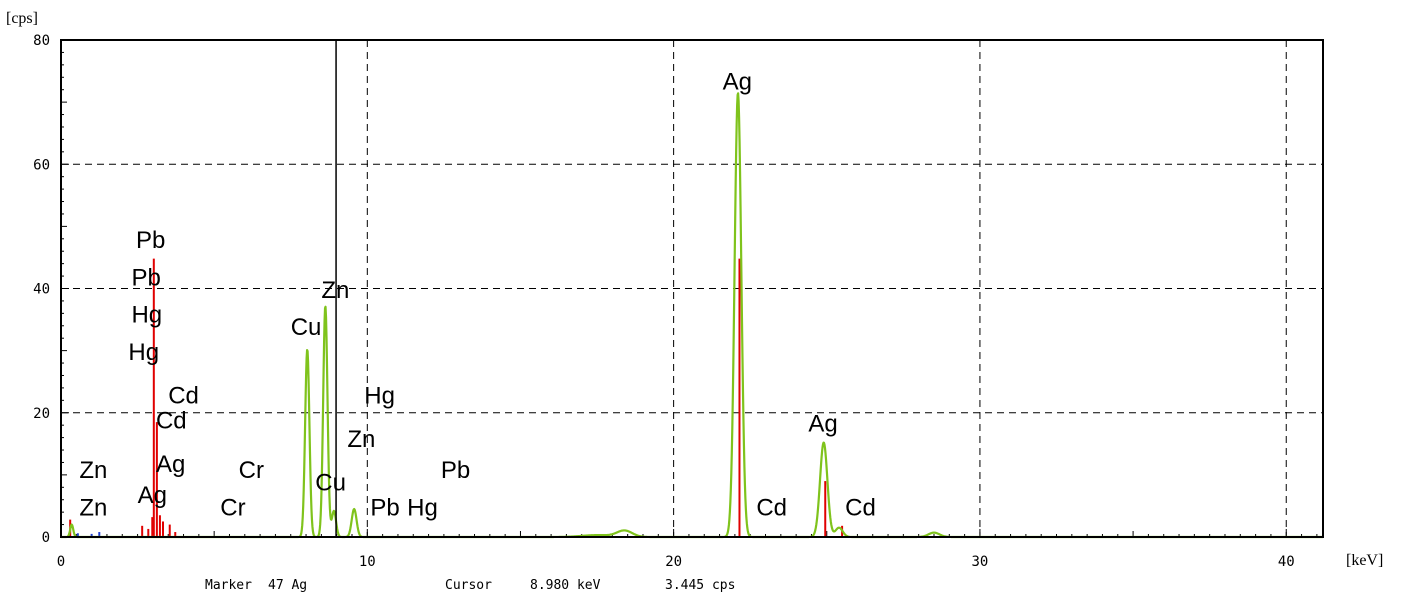  I want to click on y-tick-label: 60, so click(41, 165).